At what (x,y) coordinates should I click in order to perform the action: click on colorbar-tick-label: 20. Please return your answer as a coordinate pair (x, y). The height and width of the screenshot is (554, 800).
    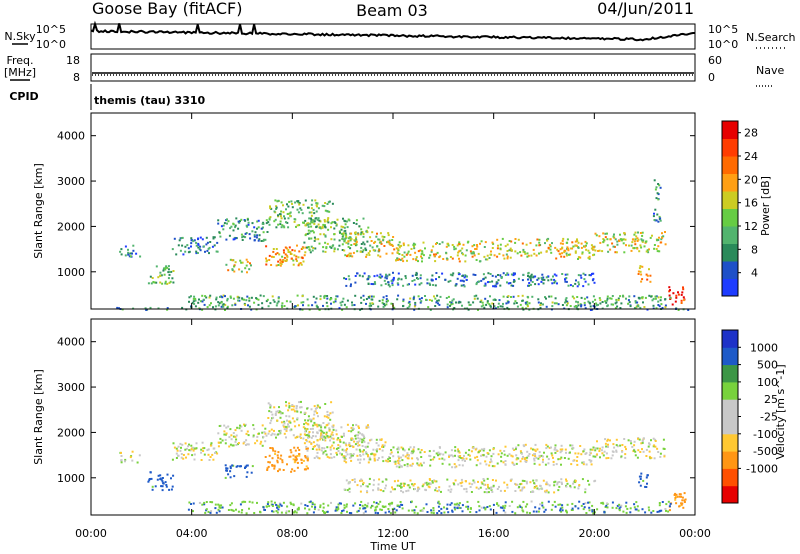
    Looking at the image, I should click on (751, 179).